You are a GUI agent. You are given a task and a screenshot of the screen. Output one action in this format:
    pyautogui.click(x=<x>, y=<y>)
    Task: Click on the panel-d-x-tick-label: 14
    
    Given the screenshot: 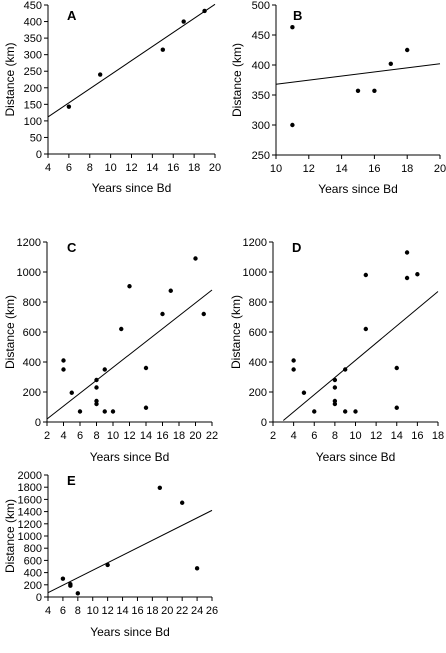 What is the action you would take?
    pyautogui.click(x=397, y=436)
    